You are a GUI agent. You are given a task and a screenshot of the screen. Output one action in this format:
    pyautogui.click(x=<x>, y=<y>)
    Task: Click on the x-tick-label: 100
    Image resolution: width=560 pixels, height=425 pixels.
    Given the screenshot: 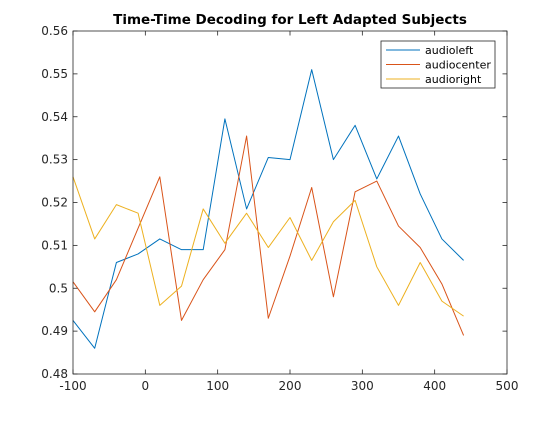 What is the action you would take?
    pyautogui.click(x=217, y=386)
    